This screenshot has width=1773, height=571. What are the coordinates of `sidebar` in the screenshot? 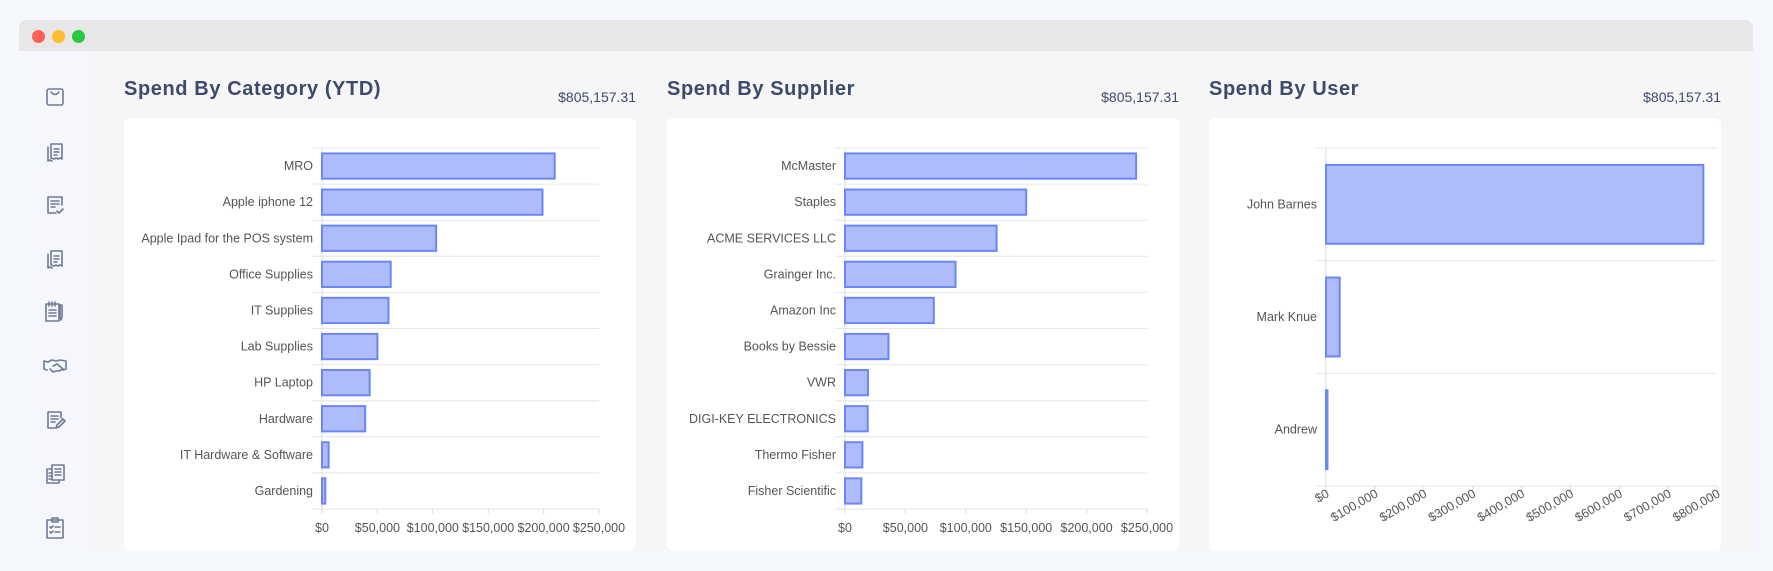 It's located at (56, 301).